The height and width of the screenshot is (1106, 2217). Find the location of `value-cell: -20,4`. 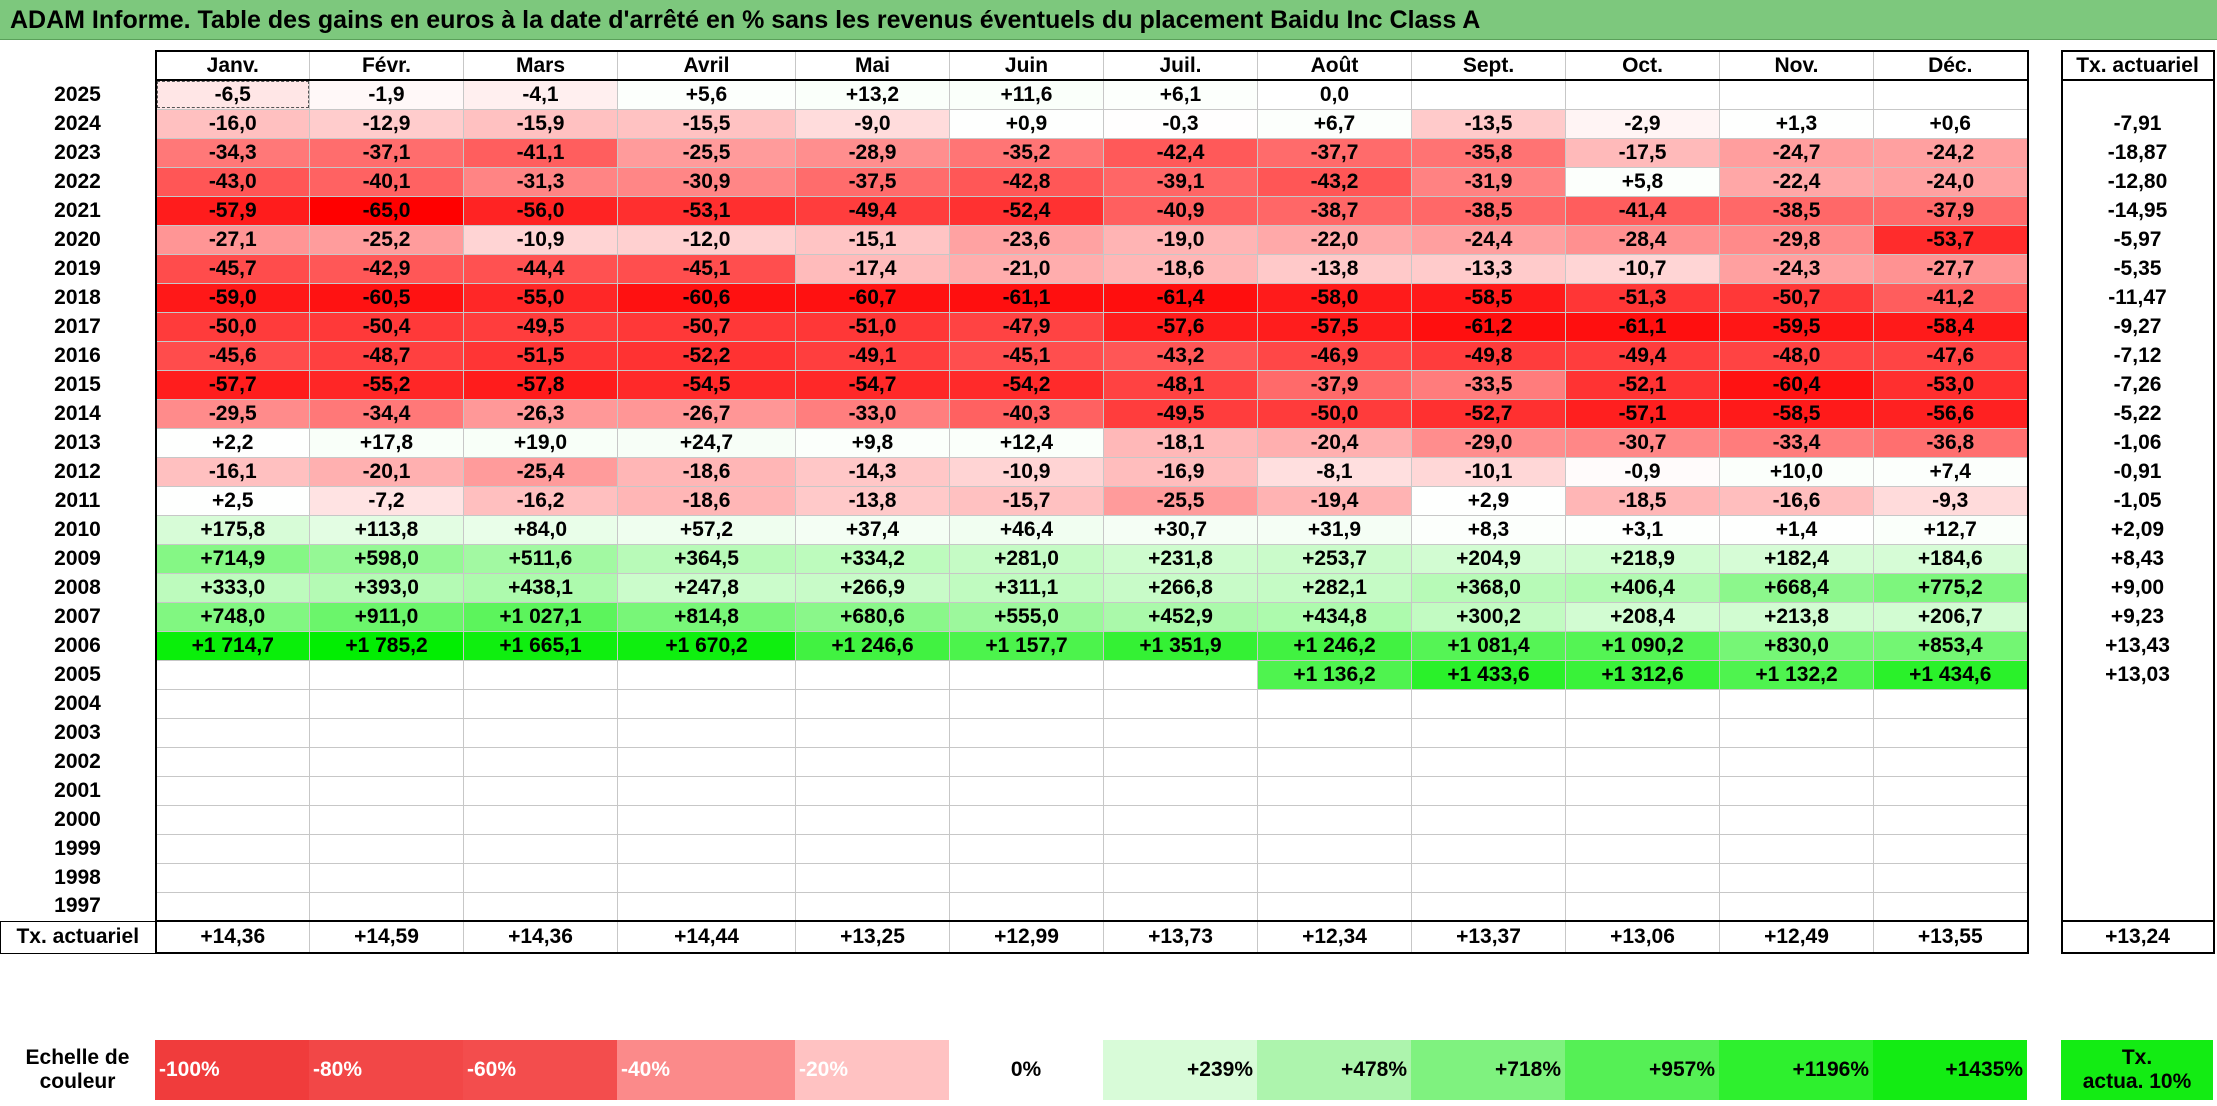

value-cell: -20,4 is located at coordinates (1334, 442).